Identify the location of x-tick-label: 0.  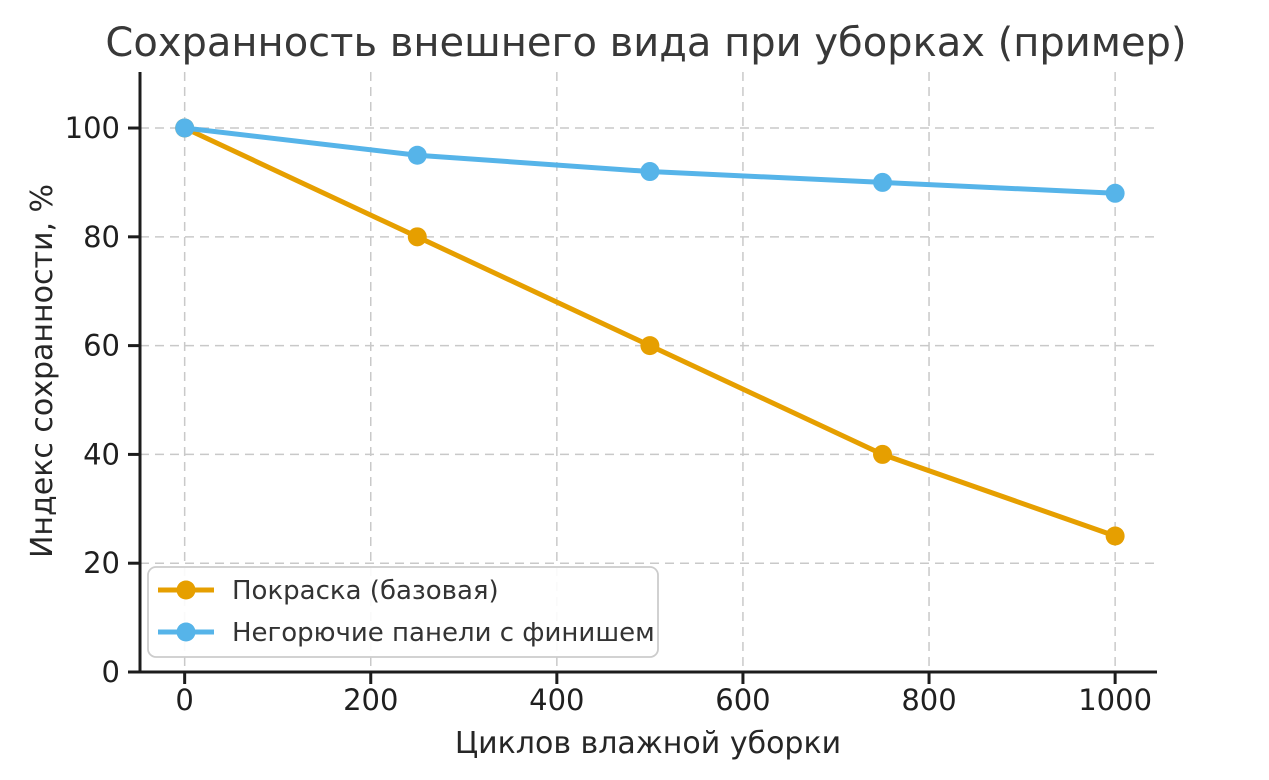
(184, 700).